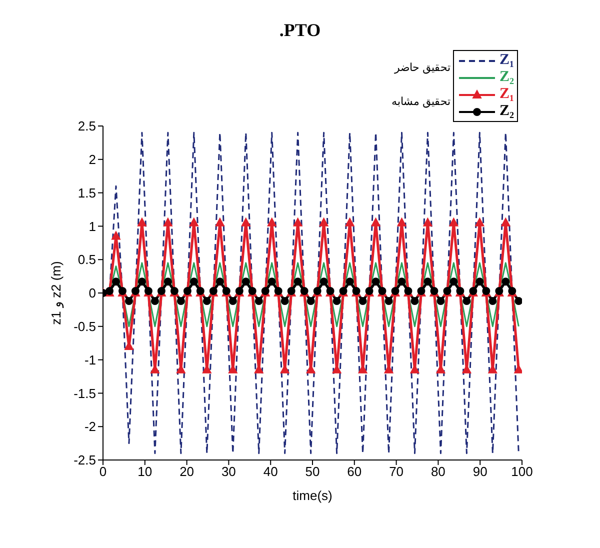 The height and width of the screenshot is (548, 600). I want to click on x-tick-label: 90, so click(480, 472).